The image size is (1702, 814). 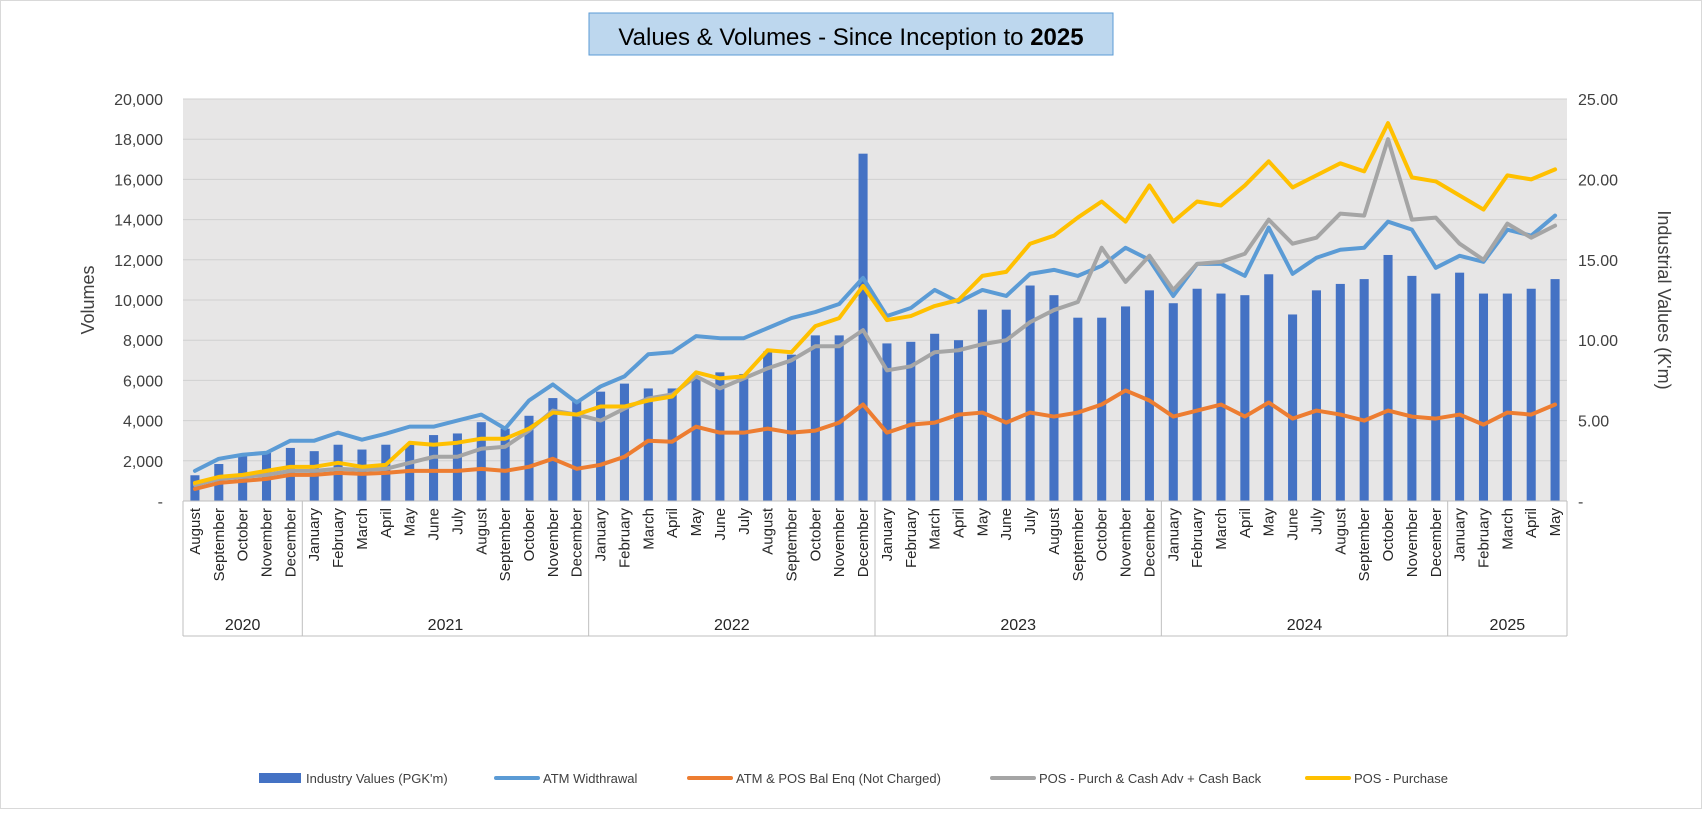 I want to click on x-tick-label: June, so click(x=720, y=524).